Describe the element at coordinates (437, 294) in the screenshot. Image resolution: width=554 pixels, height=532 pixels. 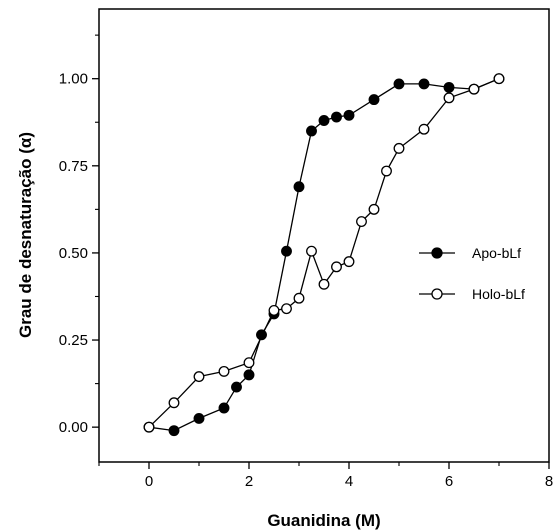
I see `legend-marker-holo` at that location.